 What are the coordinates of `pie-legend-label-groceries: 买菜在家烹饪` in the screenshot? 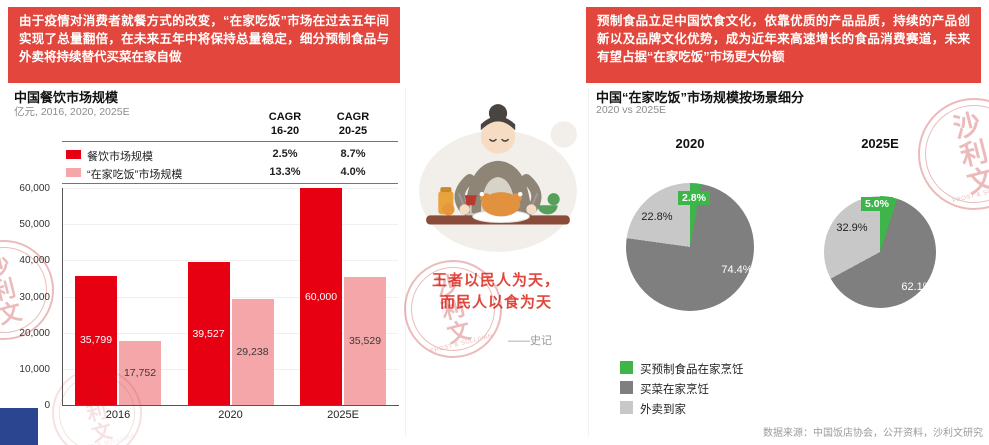 It's located at (674, 390).